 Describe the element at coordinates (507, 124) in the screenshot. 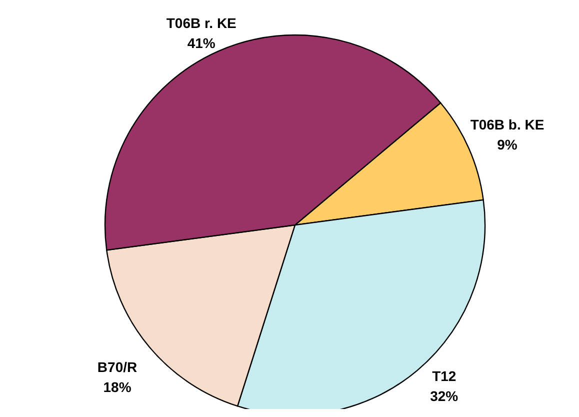

I see `slice-label: T06B b. KE` at that location.